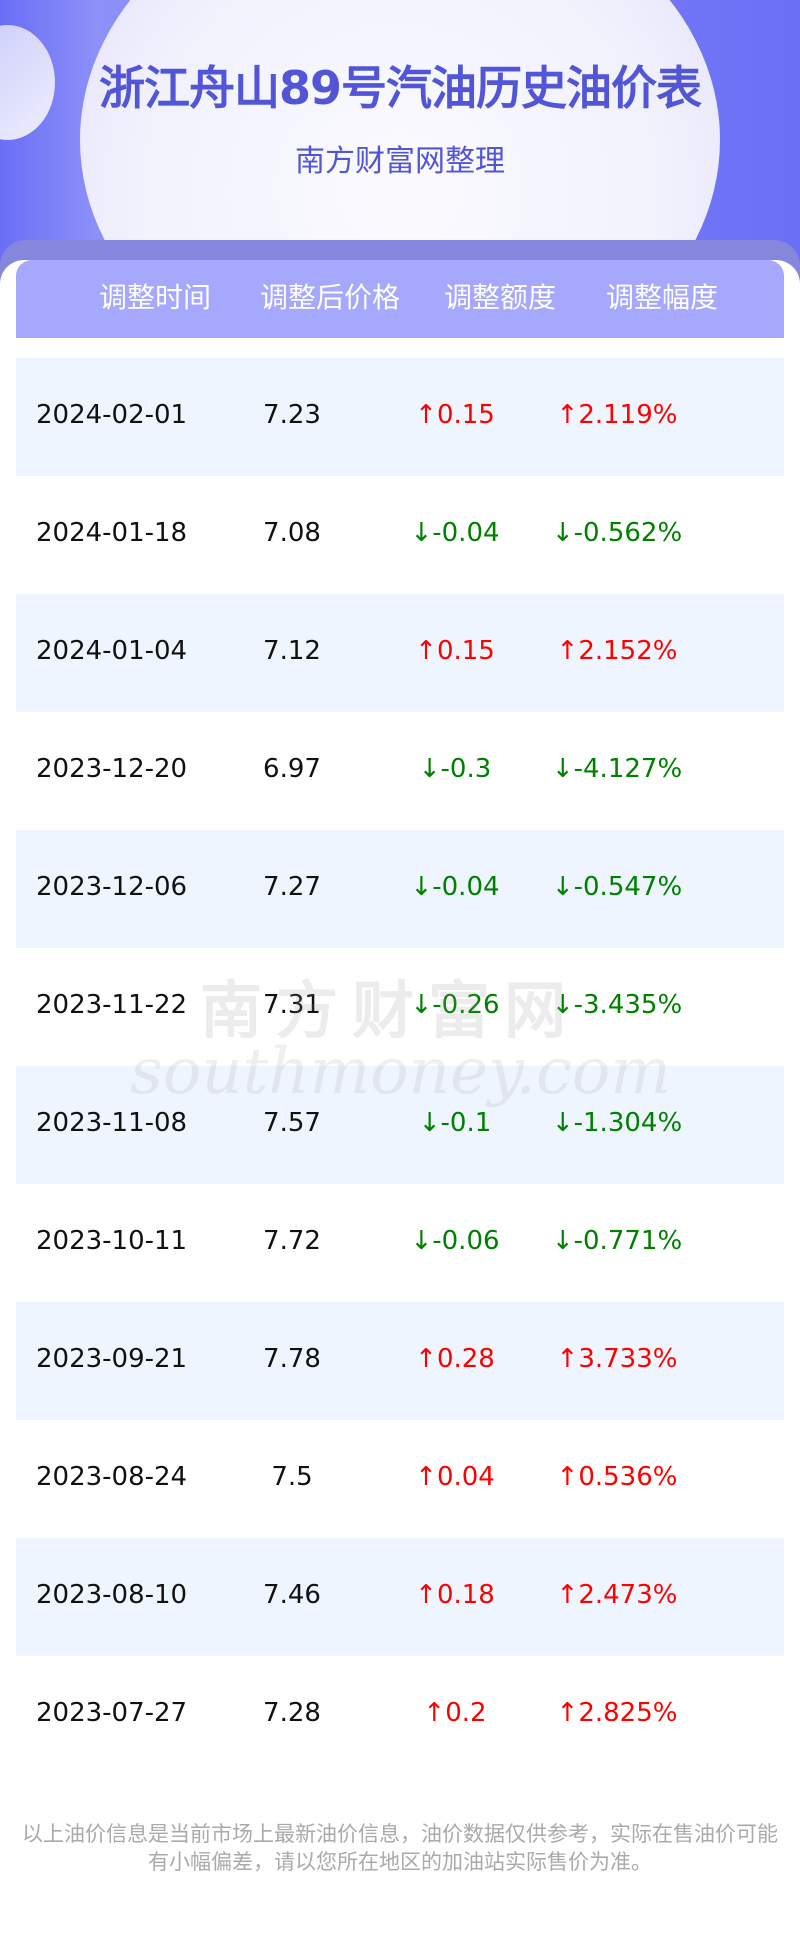 The width and height of the screenshot is (800, 1940). I want to click on watermark-logo-cn: 南方财富网, so click(390, 1010).